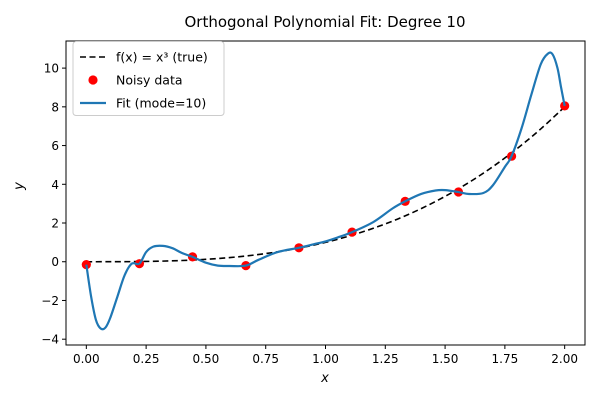 The image size is (600, 400). What do you see at coordinates (93, 80) in the screenshot?
I see `legend-swatch-data` at bounding box center [93, 80].